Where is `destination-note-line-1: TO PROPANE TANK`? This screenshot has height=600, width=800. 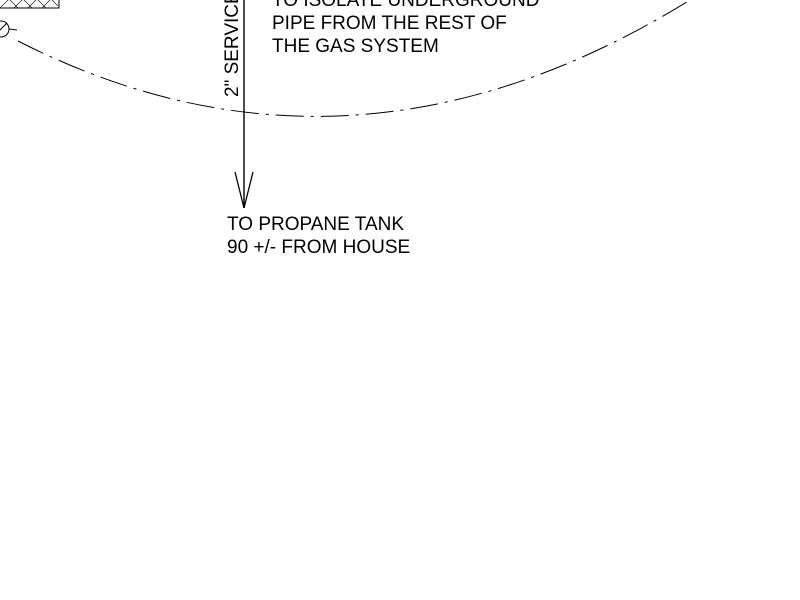
destination-note-line-1: TO PROPANE TANK is located at coordinates (315, 224).